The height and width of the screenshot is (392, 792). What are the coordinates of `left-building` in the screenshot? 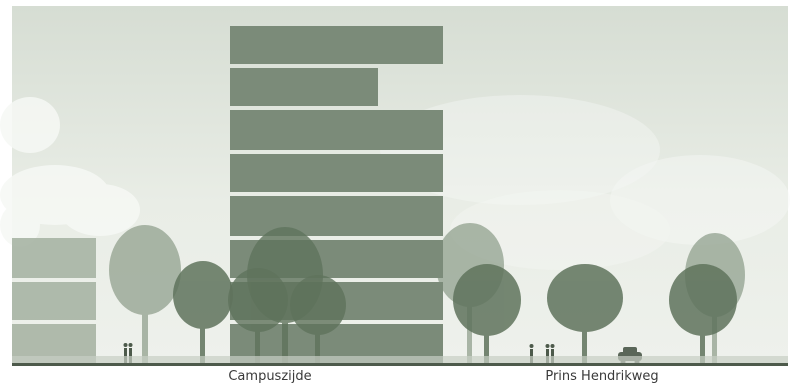 It's located at (54, 301).